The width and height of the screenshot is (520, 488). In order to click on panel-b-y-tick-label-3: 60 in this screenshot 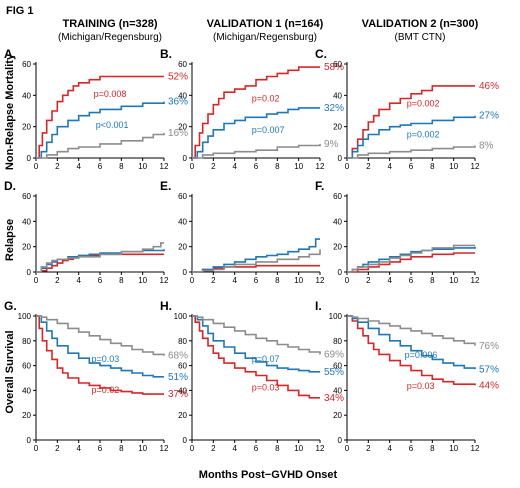, I will do `click(182, 64)`.